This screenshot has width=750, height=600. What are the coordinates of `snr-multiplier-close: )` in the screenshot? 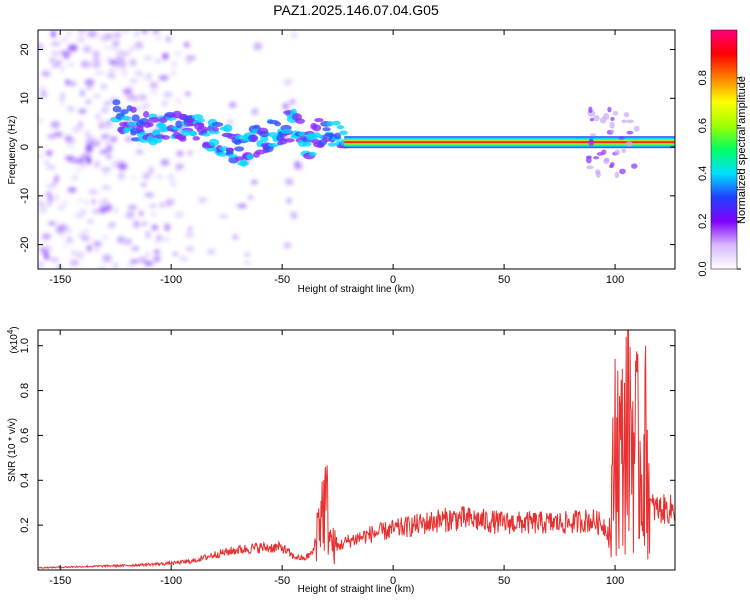 It's located at (14, 327).